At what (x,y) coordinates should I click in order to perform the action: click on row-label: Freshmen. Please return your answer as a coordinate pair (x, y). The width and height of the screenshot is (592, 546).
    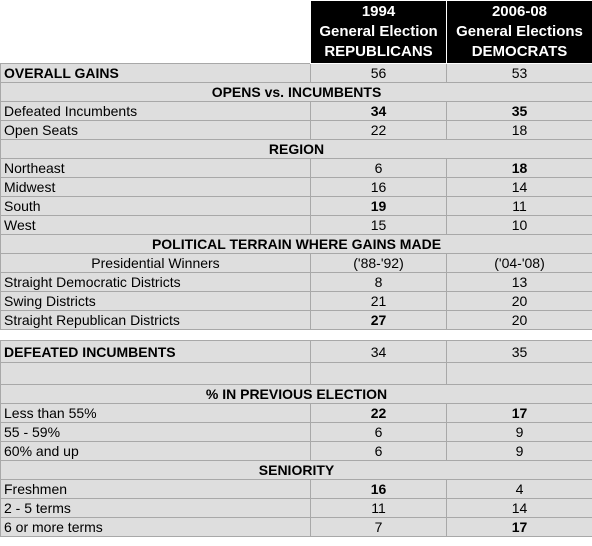
    Looking at the image, I should click on (155, 489).